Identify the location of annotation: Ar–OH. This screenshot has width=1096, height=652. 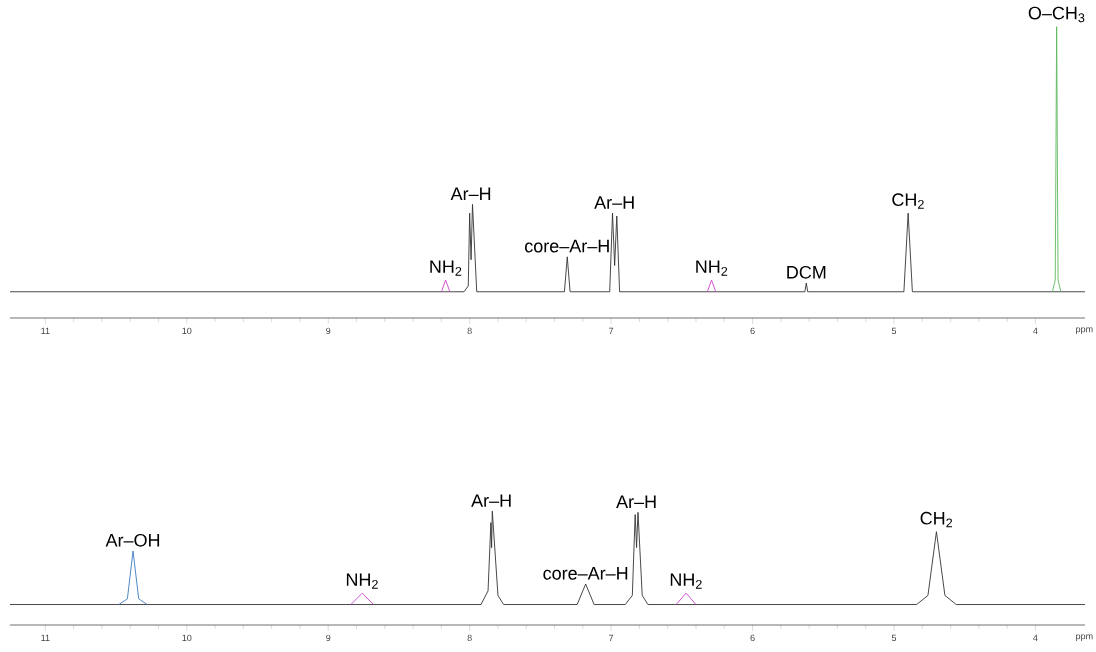
(132, 540).